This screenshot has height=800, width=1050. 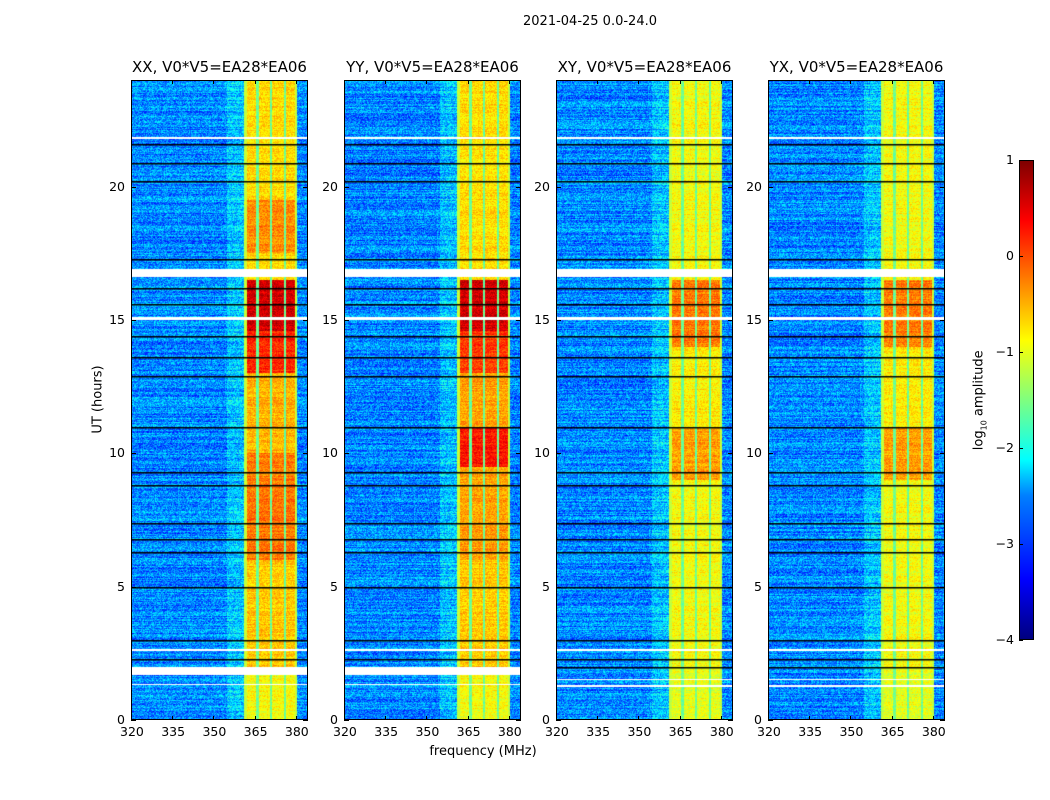 What do you see at coordinates (1004, 351) in the screenshot?
I see `colorbar-tick-label: −1` at bounding box center [1004, 351].